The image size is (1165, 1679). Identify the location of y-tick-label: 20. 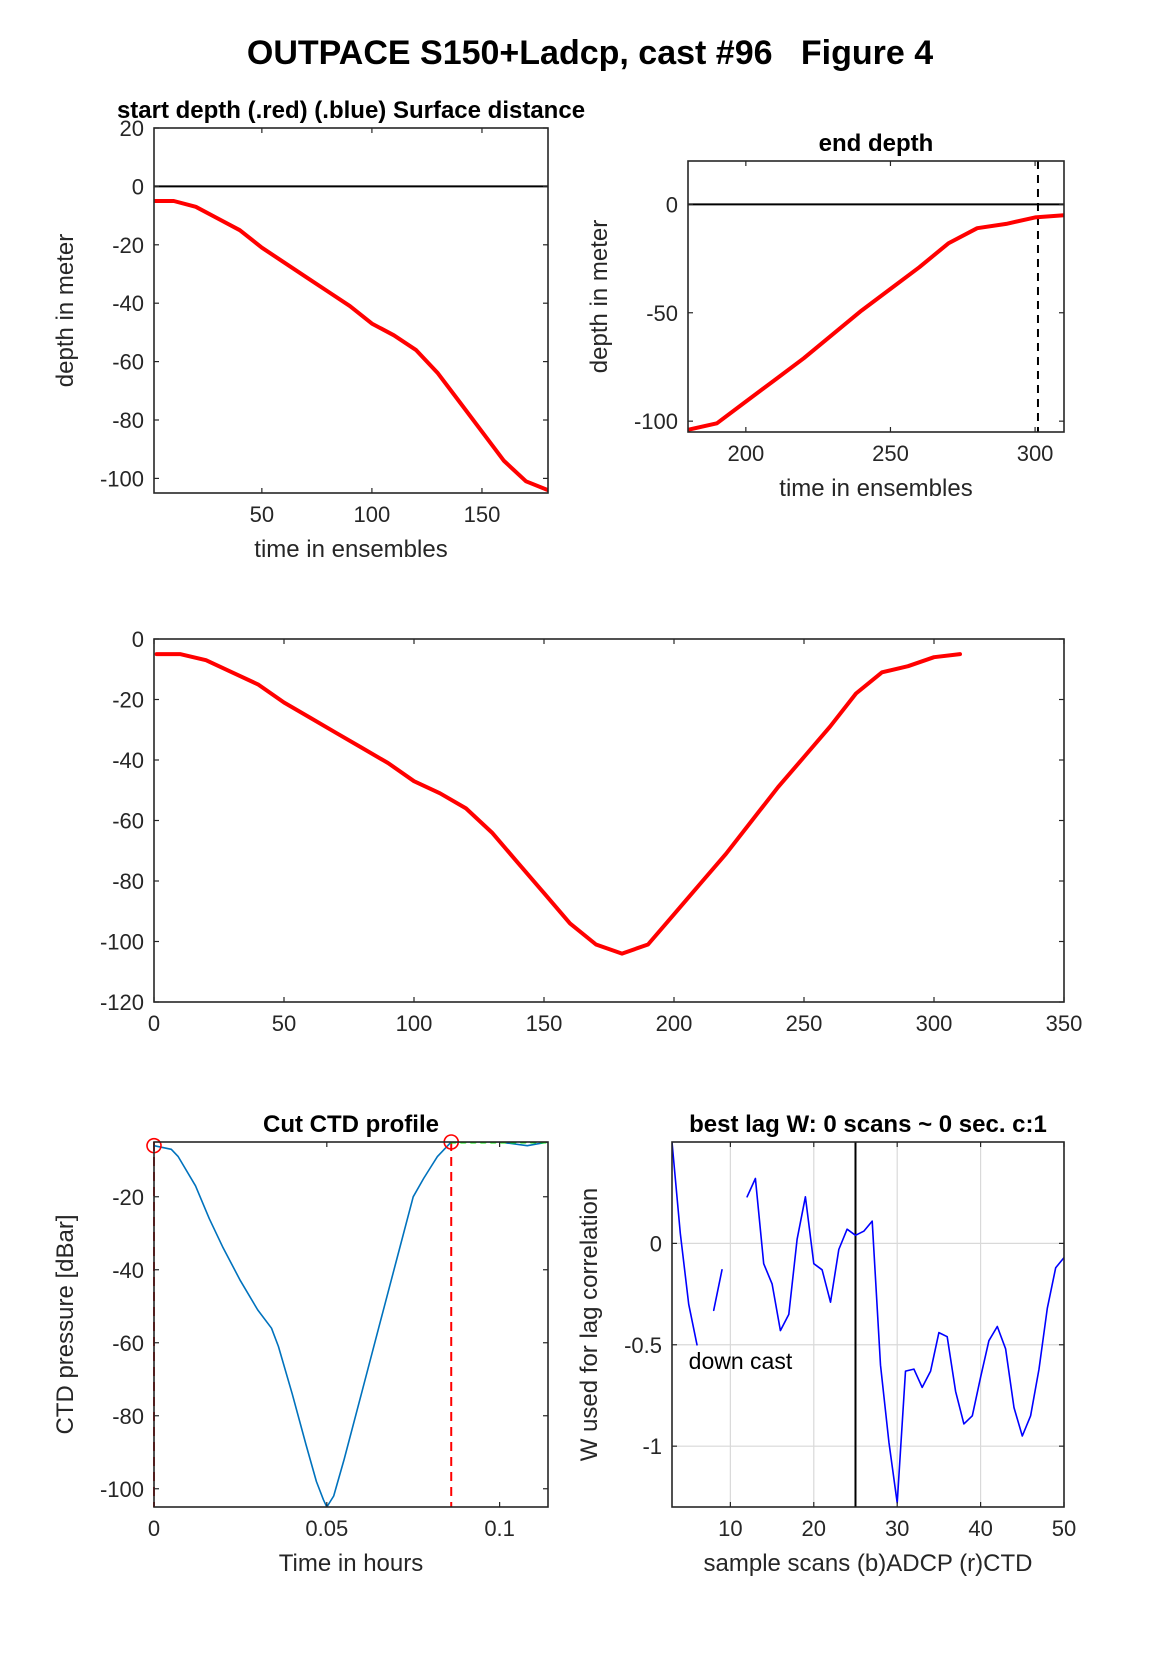
(132, 128).